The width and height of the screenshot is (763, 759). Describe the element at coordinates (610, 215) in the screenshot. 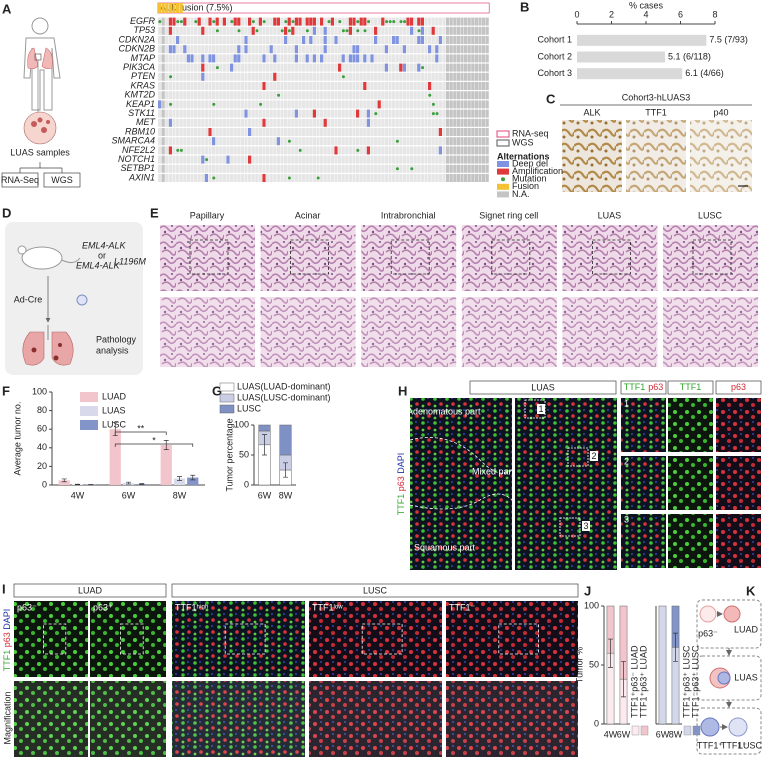

I see `column-label: LUAS` at that location.